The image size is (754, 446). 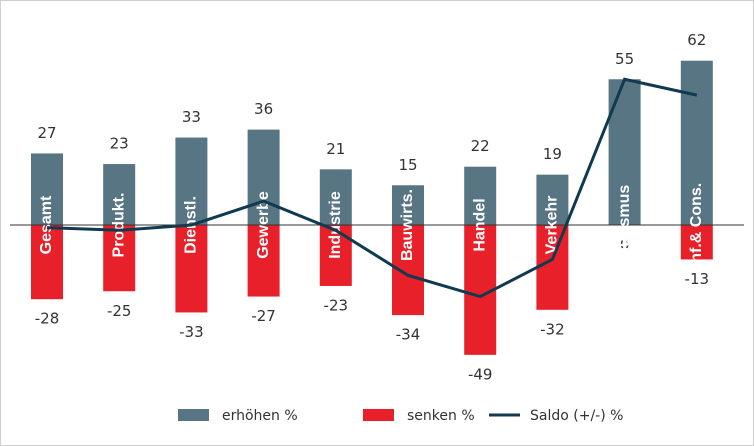 I want to click on value-label: -33, so click(x=191, y=332).